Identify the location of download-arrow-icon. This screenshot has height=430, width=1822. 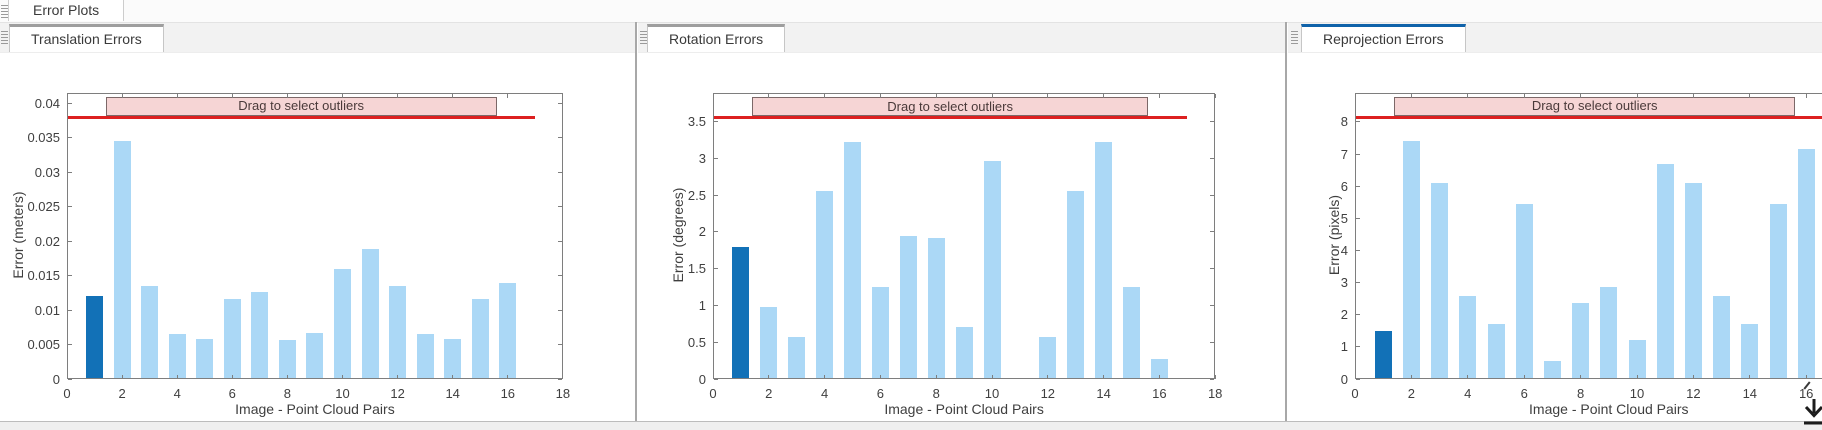
(1812, 413).